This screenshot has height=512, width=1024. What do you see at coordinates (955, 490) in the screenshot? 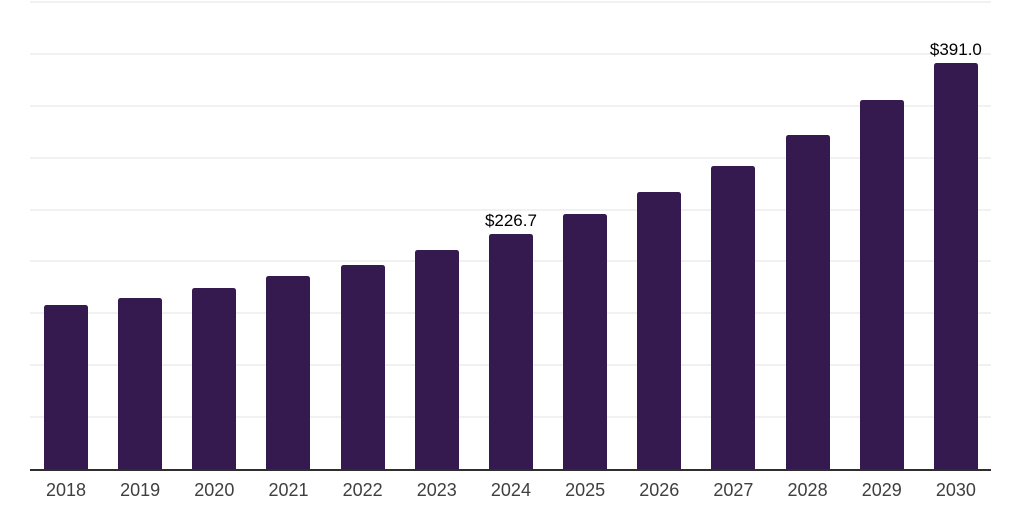
I see `x-tick-label-2030: 2030` at bounding box center [955, 490].